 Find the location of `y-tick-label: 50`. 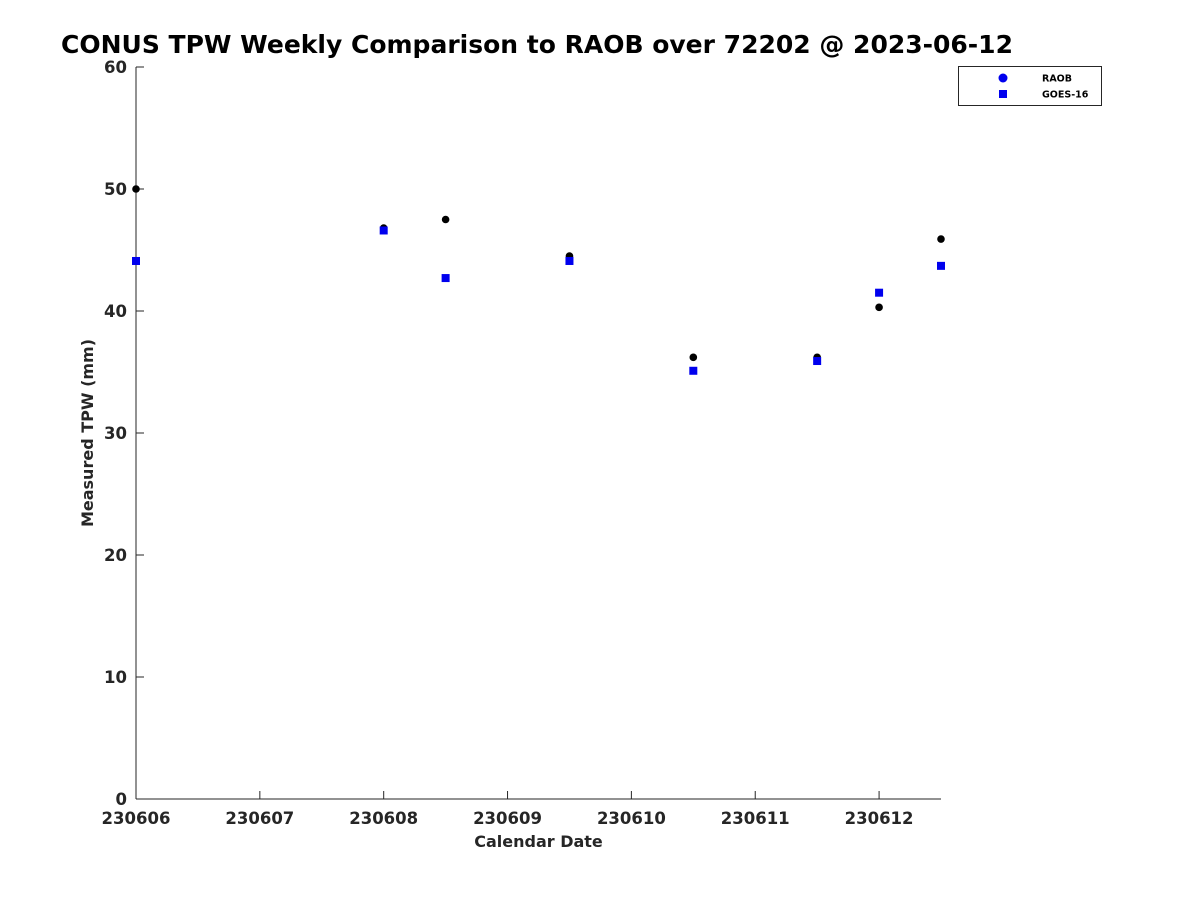

y-tick-label: 50 is located at coordinates (115, 189).